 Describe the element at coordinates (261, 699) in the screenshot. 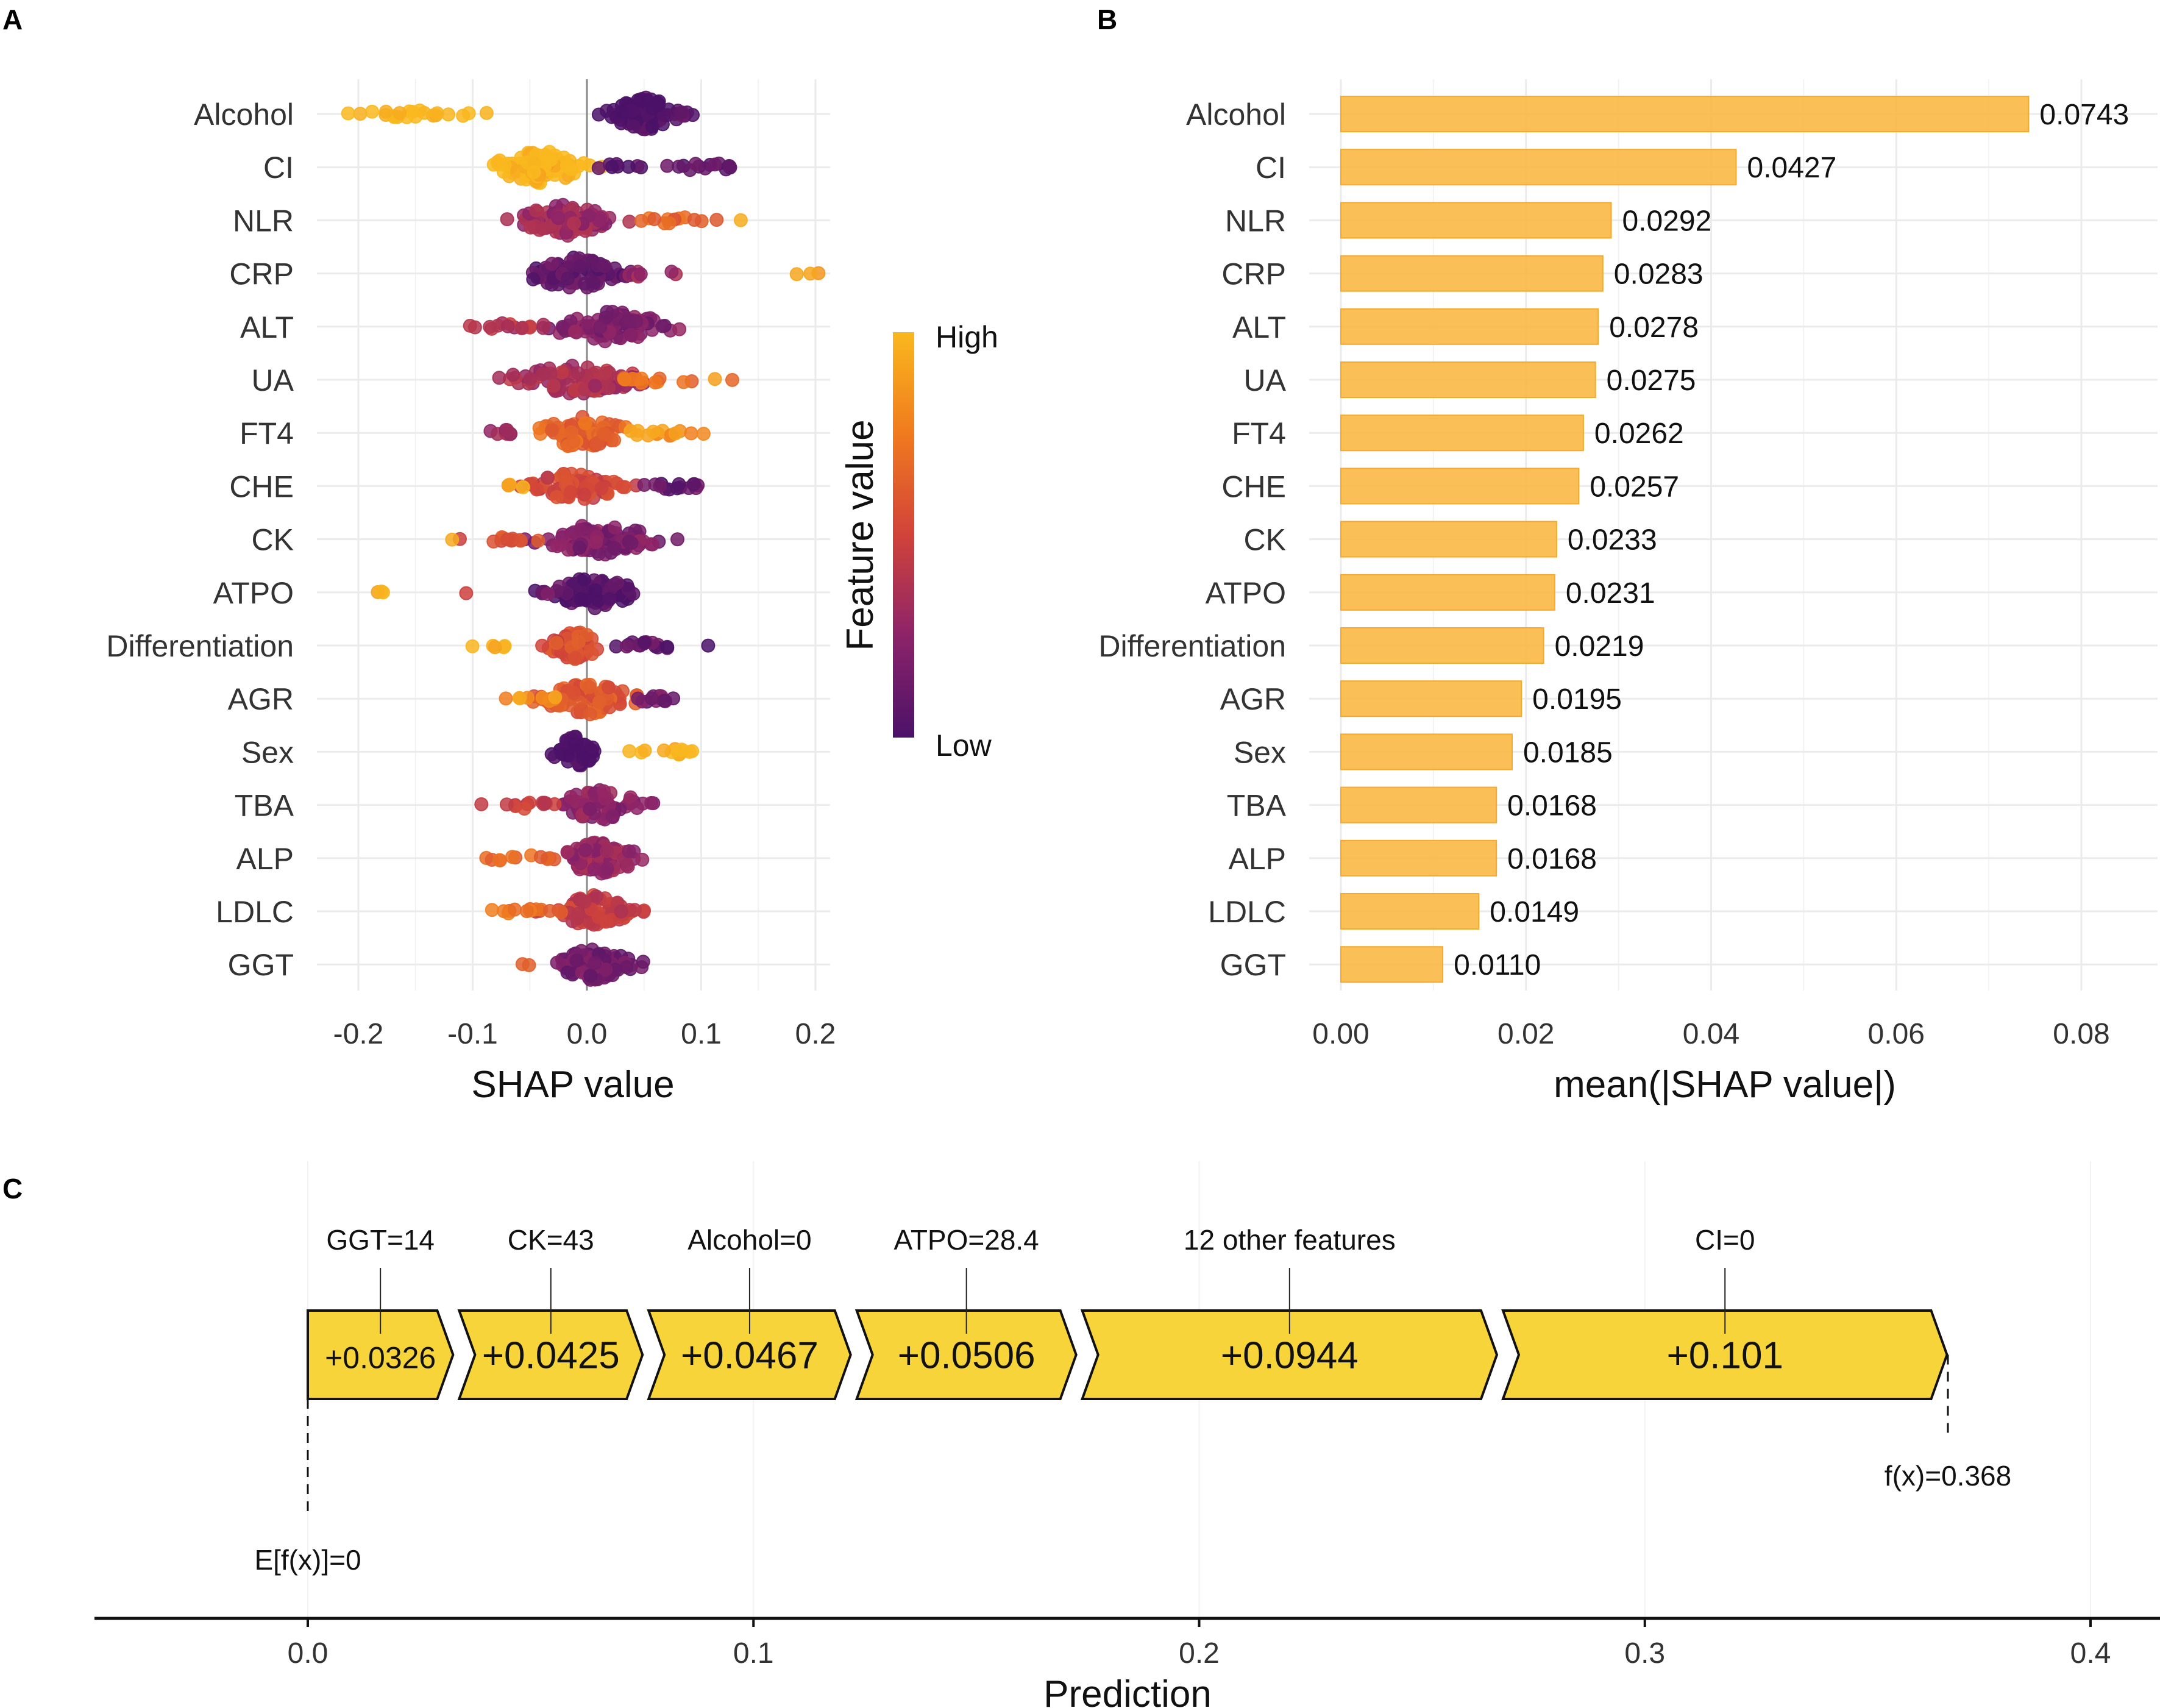

I see `a-feature-label: AGR` at that location.